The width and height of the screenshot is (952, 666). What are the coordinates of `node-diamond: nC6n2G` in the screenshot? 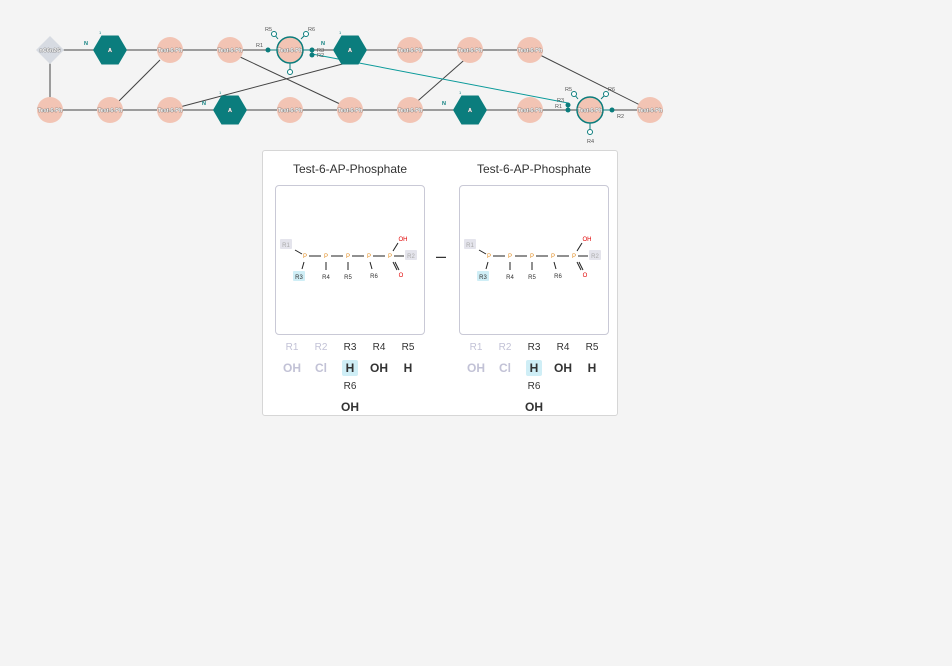 It's located at (50, 50).